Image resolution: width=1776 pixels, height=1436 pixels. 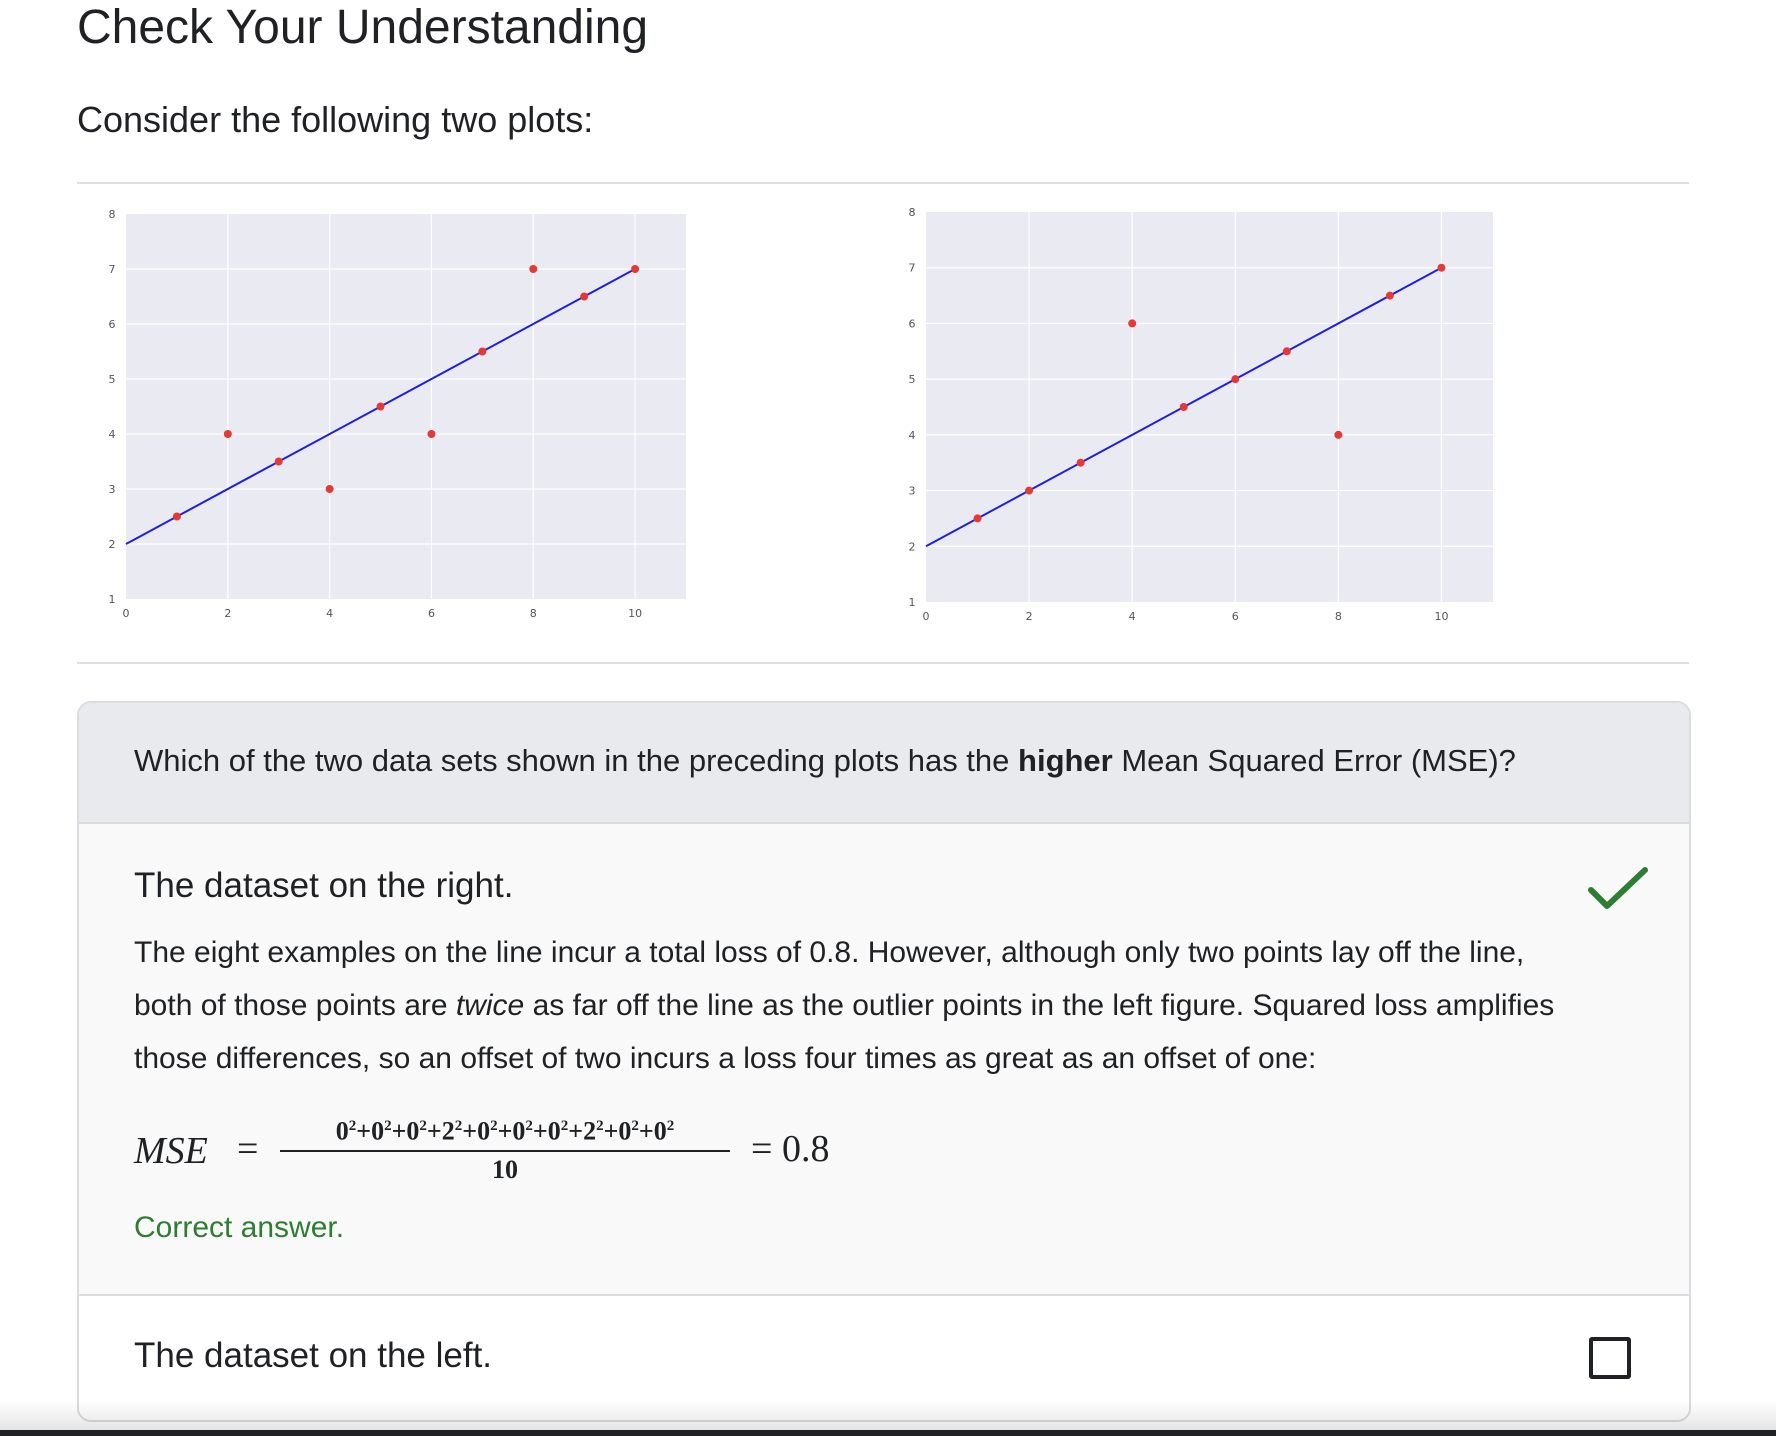 I want to click on page-title: Check Your Understanding, so click(x=363, y=27).